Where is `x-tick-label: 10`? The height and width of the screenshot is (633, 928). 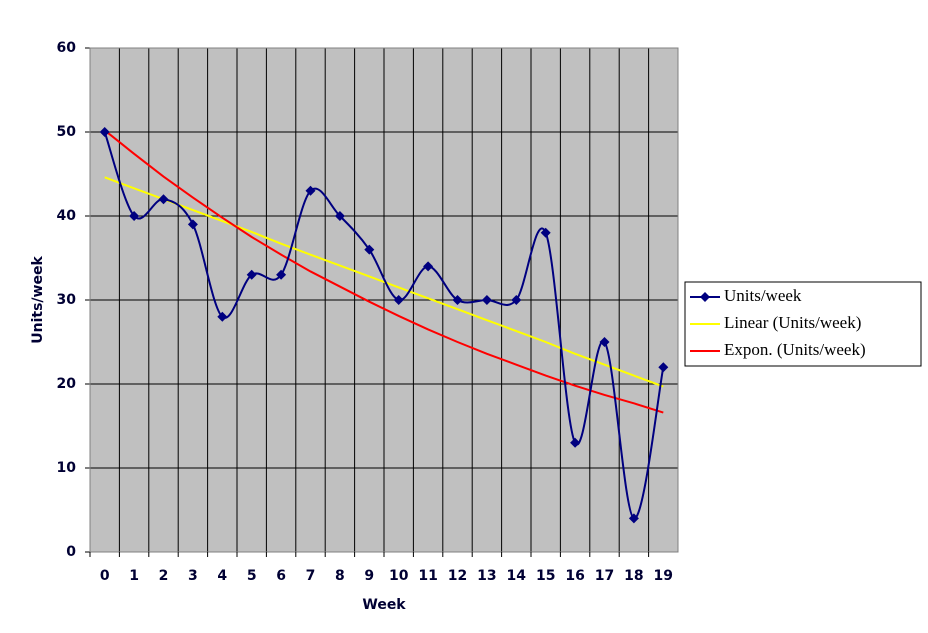 x-tick-label: 10 is located at coordinates (399, 576).